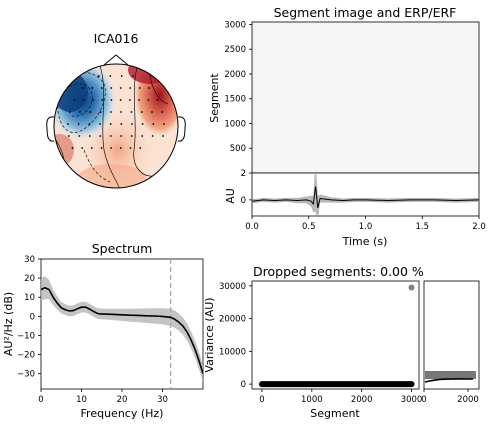 This screenshot has width=504, height=432. I want to click on spectrum-title: Spectrum, so click(122, 248).